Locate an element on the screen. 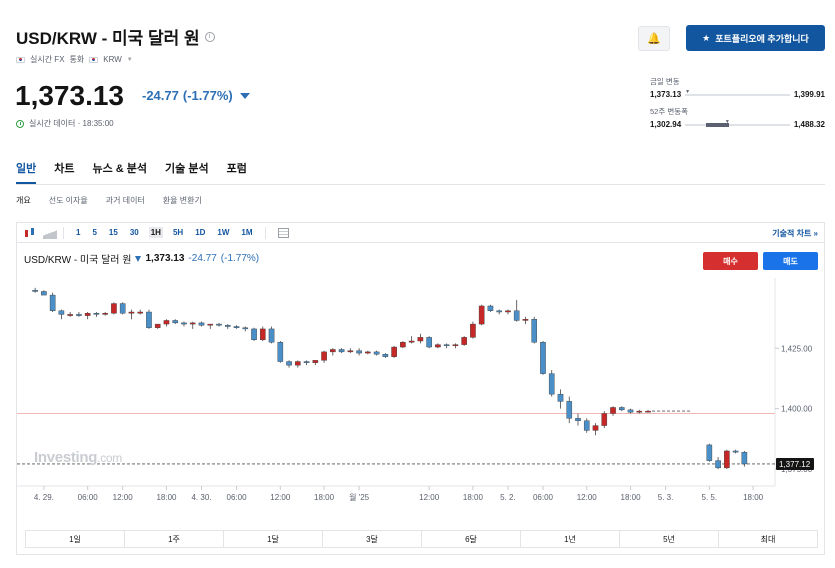 This screenshot has height=568, width=835. interval-1: 1 is located at coordinates (78, 232).